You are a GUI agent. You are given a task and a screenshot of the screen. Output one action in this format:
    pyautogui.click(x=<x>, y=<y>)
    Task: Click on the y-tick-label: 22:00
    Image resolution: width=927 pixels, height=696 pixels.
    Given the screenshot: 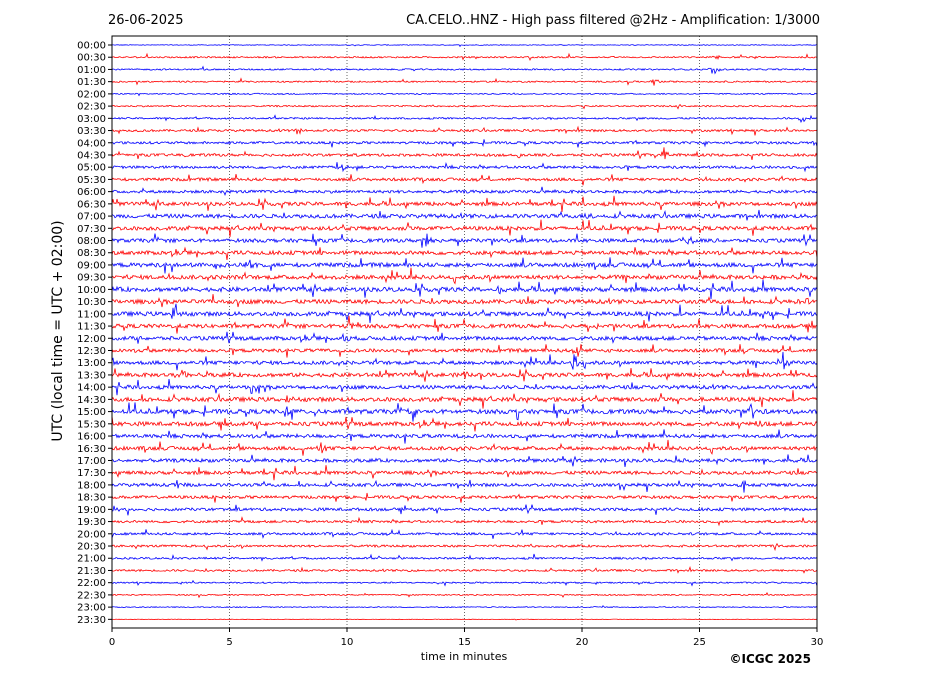 What is the action you would take?
    pyautogui.click(x=91, y=583)
    